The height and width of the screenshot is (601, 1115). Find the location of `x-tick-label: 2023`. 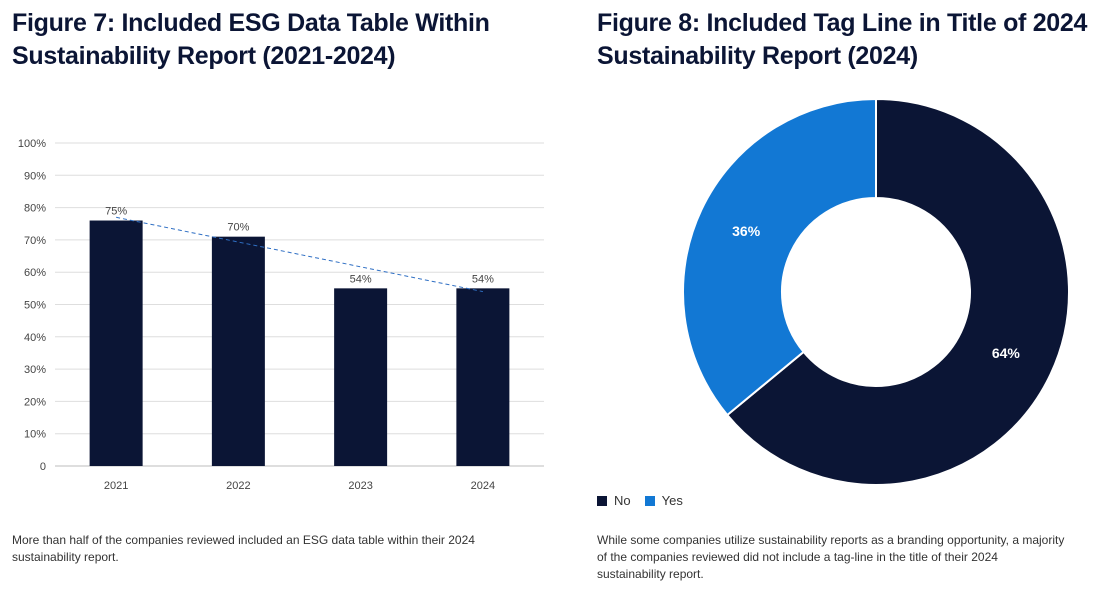

x-tick-label: 2023 is located at coordinates (360, 485).